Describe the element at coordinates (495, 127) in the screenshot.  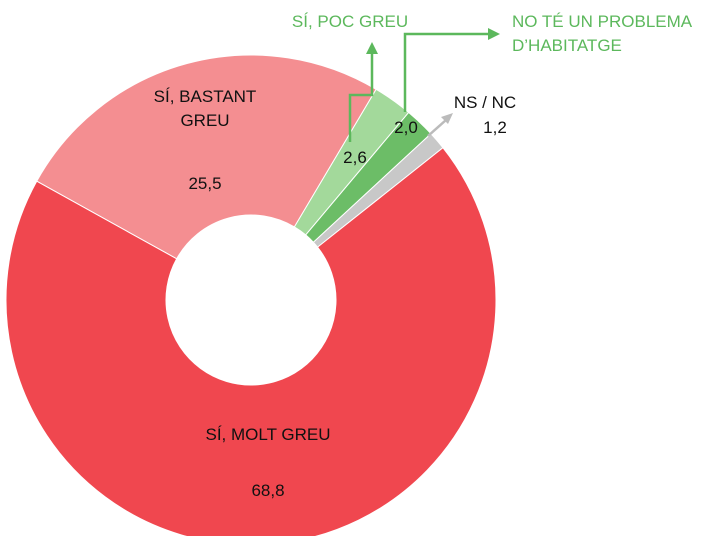
I see `value-label: 1,2` at that location.